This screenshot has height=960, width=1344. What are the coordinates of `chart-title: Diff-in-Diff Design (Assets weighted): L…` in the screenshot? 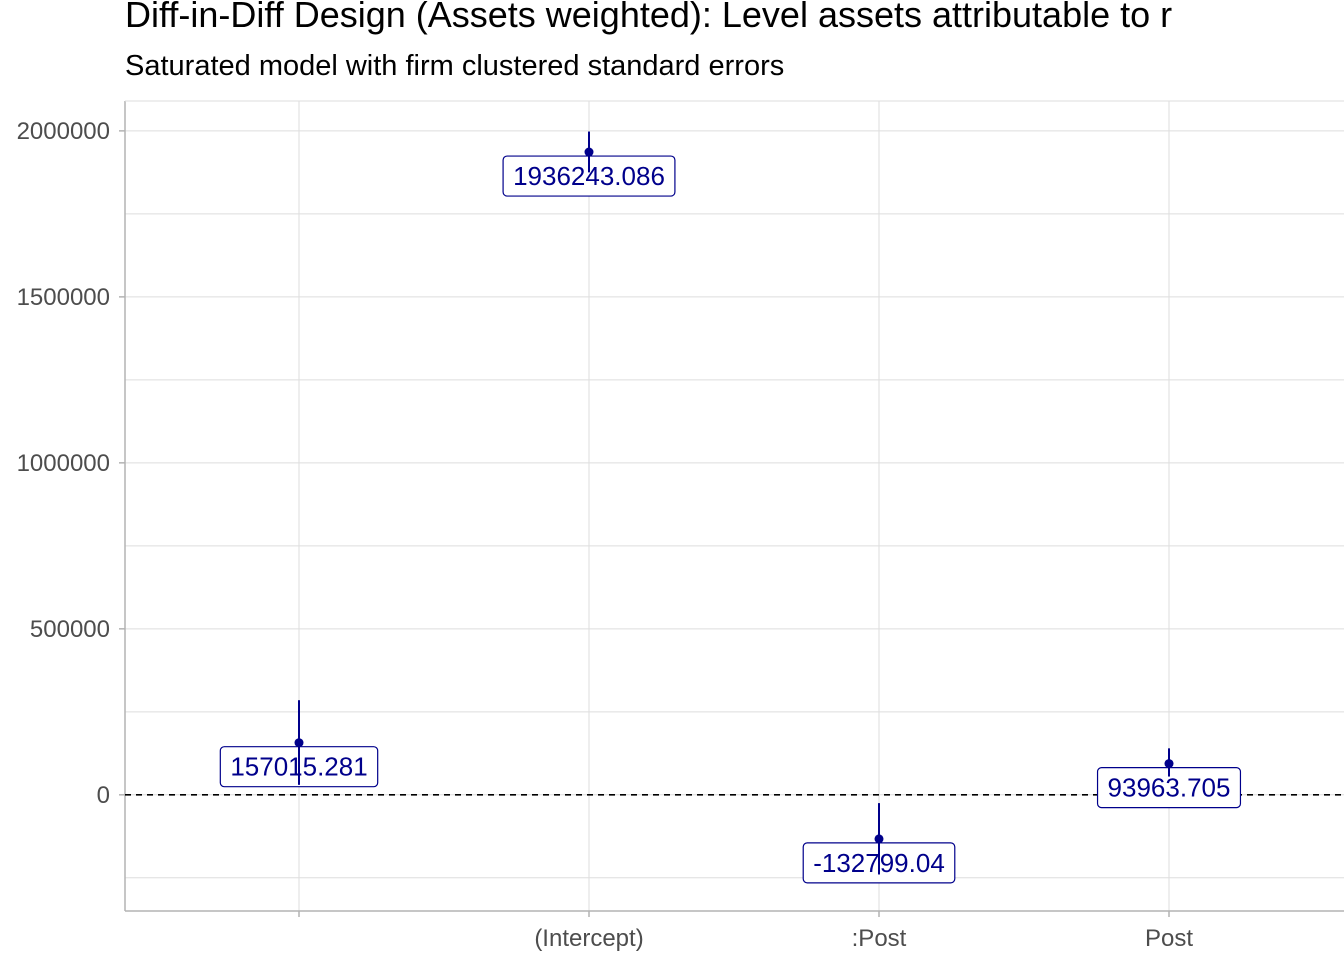 It's located at (649, 17).